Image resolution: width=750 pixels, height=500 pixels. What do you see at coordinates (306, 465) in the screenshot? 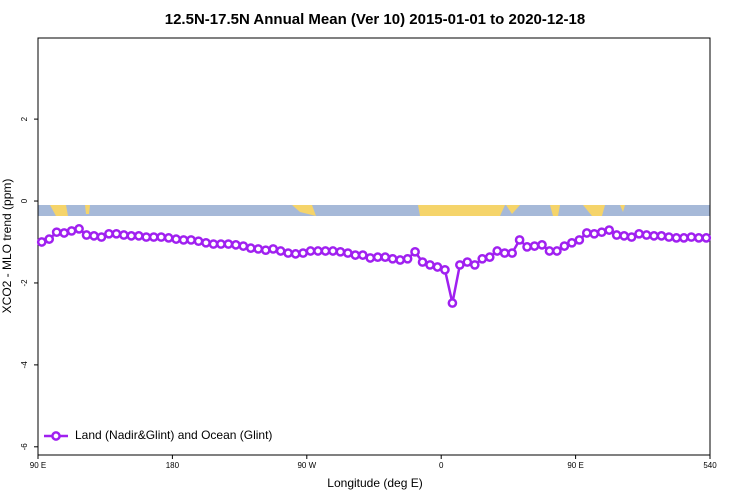
I see `x-tick-label: 90 W` at bounding box center [306, 465].